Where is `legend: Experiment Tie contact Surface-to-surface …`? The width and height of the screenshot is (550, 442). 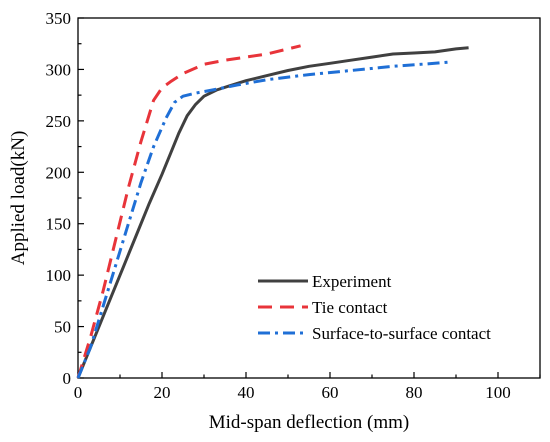 legend: Experiment Tie contact Surface-to-surface … is located at coordinates (374, 307).